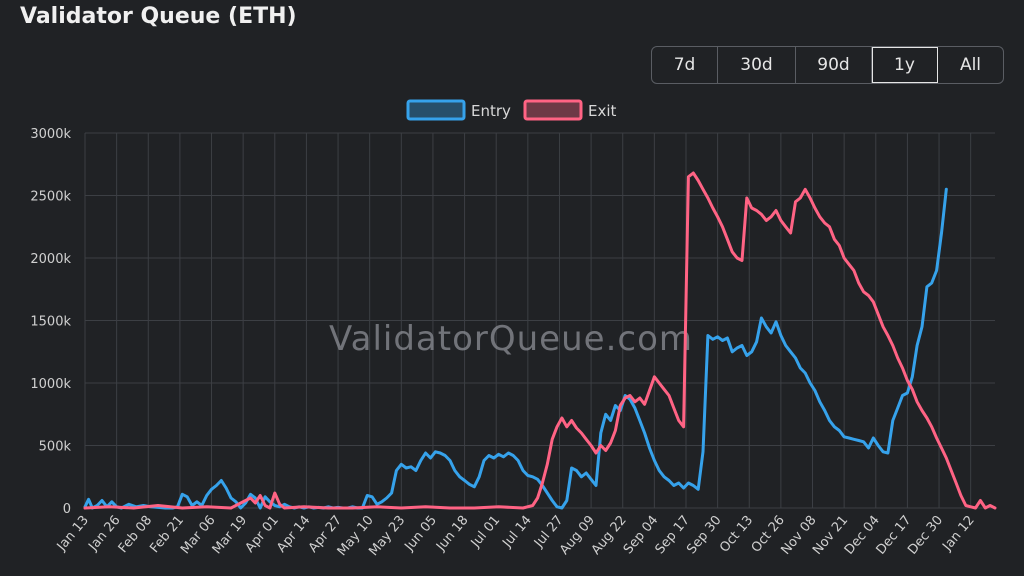  What do you see at coordinates (757, 65) in the screenshot?
I see `range-30d-button: 30d` at bounding box center [757, 65].